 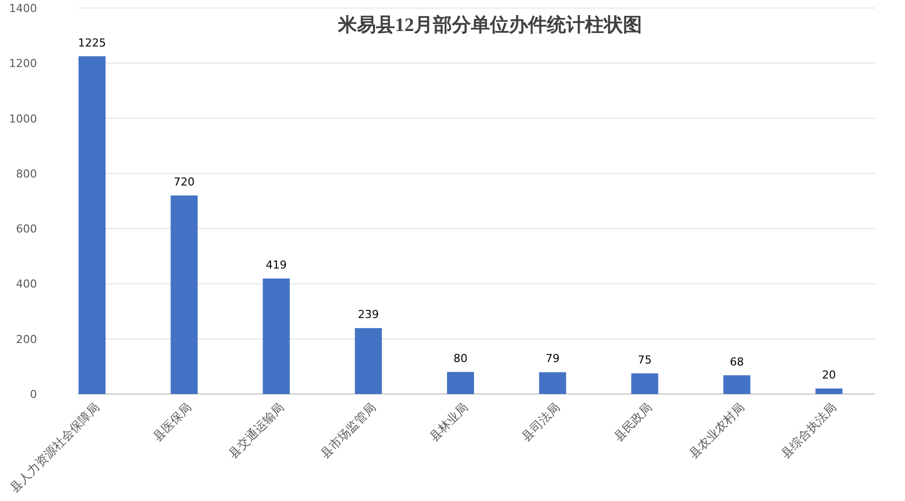 I want to click on x-tick-label: 县人力资源社会保障局, so click(x=54, y=447).